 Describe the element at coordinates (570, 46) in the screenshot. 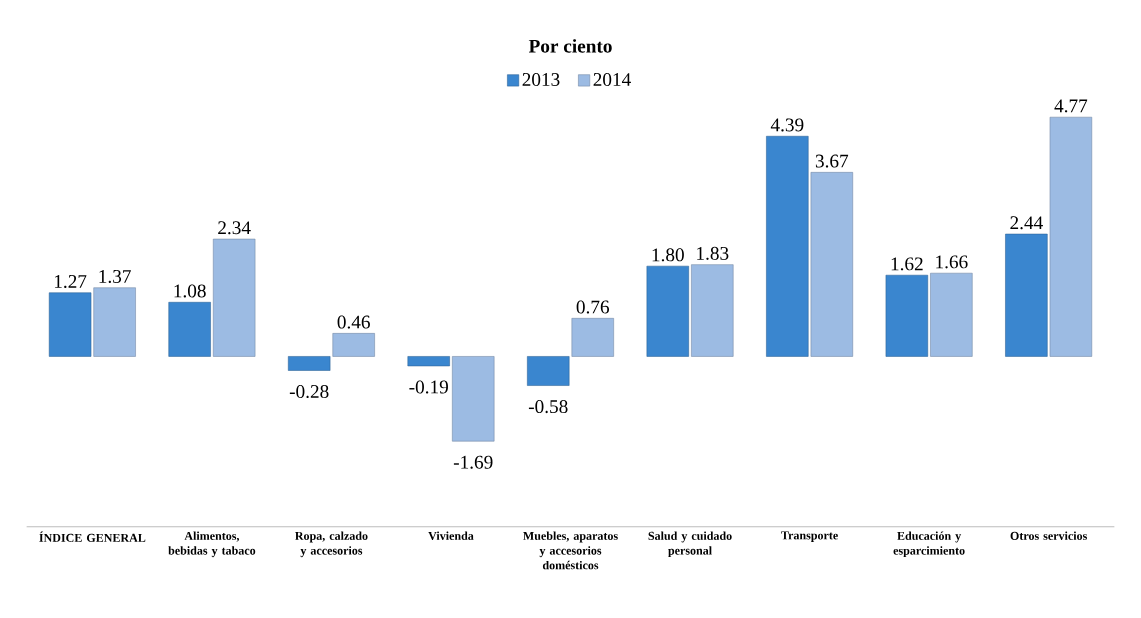

I see `chart-title: Por ciento` at that location.